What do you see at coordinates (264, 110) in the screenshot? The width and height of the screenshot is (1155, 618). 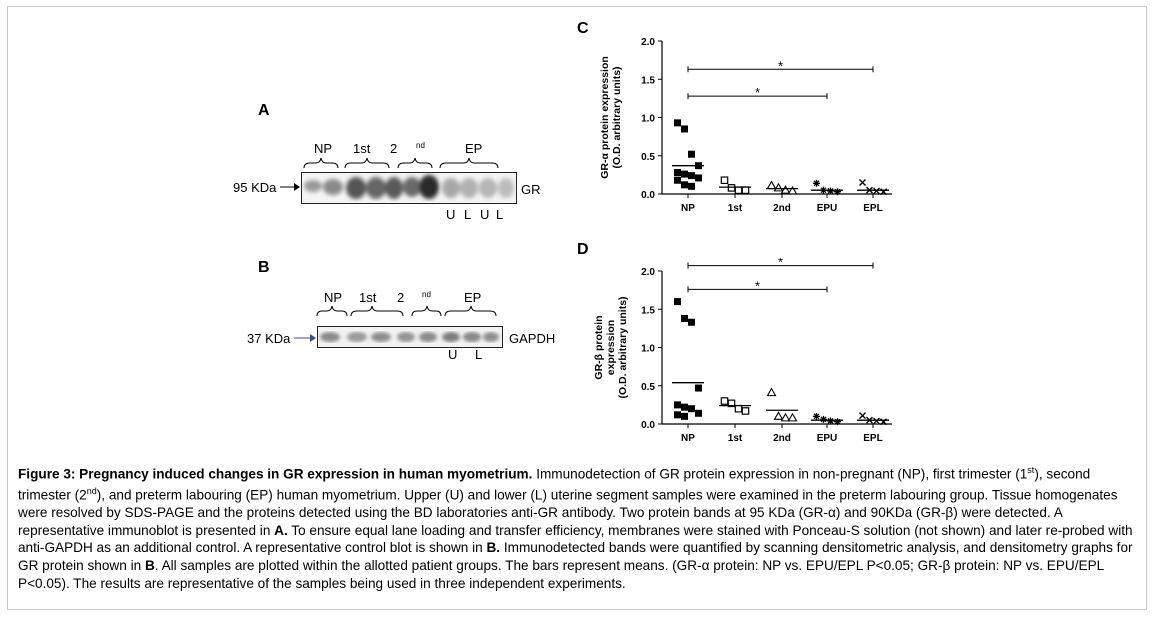 I see `panel-a-letter: A` at bounding box center [264, 110].